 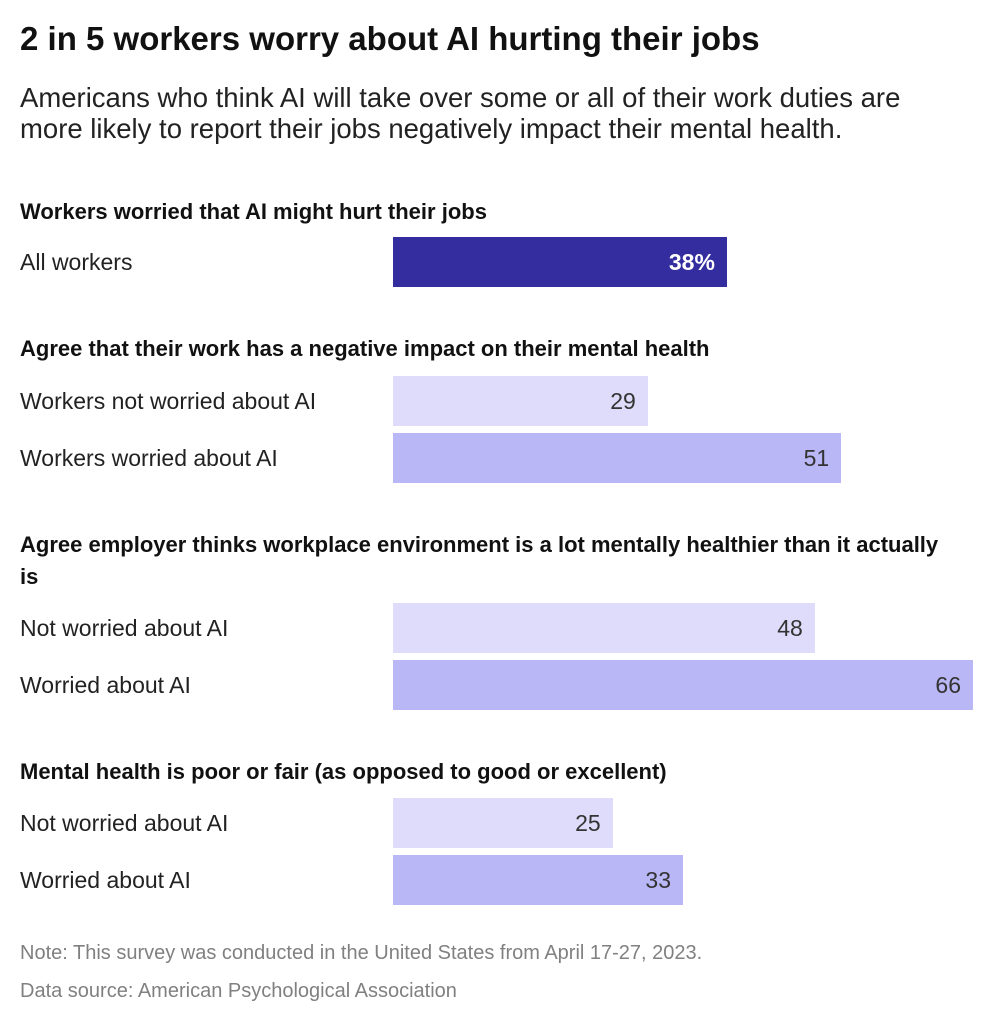 I want to click on bar-row: Worried about AI 33, so click(x=496, y=880).